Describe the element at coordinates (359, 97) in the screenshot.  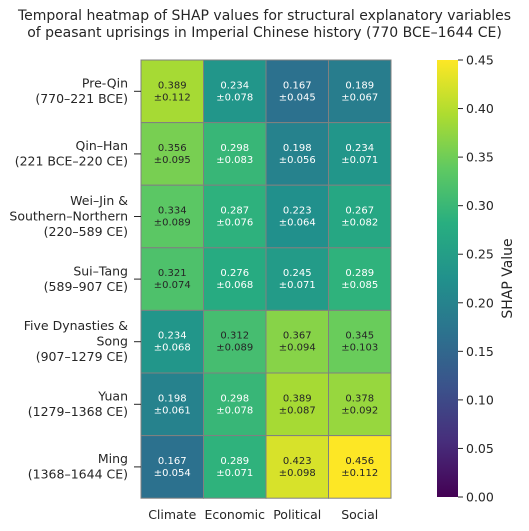
I see `cell-error-label: ±0.067` at that location.